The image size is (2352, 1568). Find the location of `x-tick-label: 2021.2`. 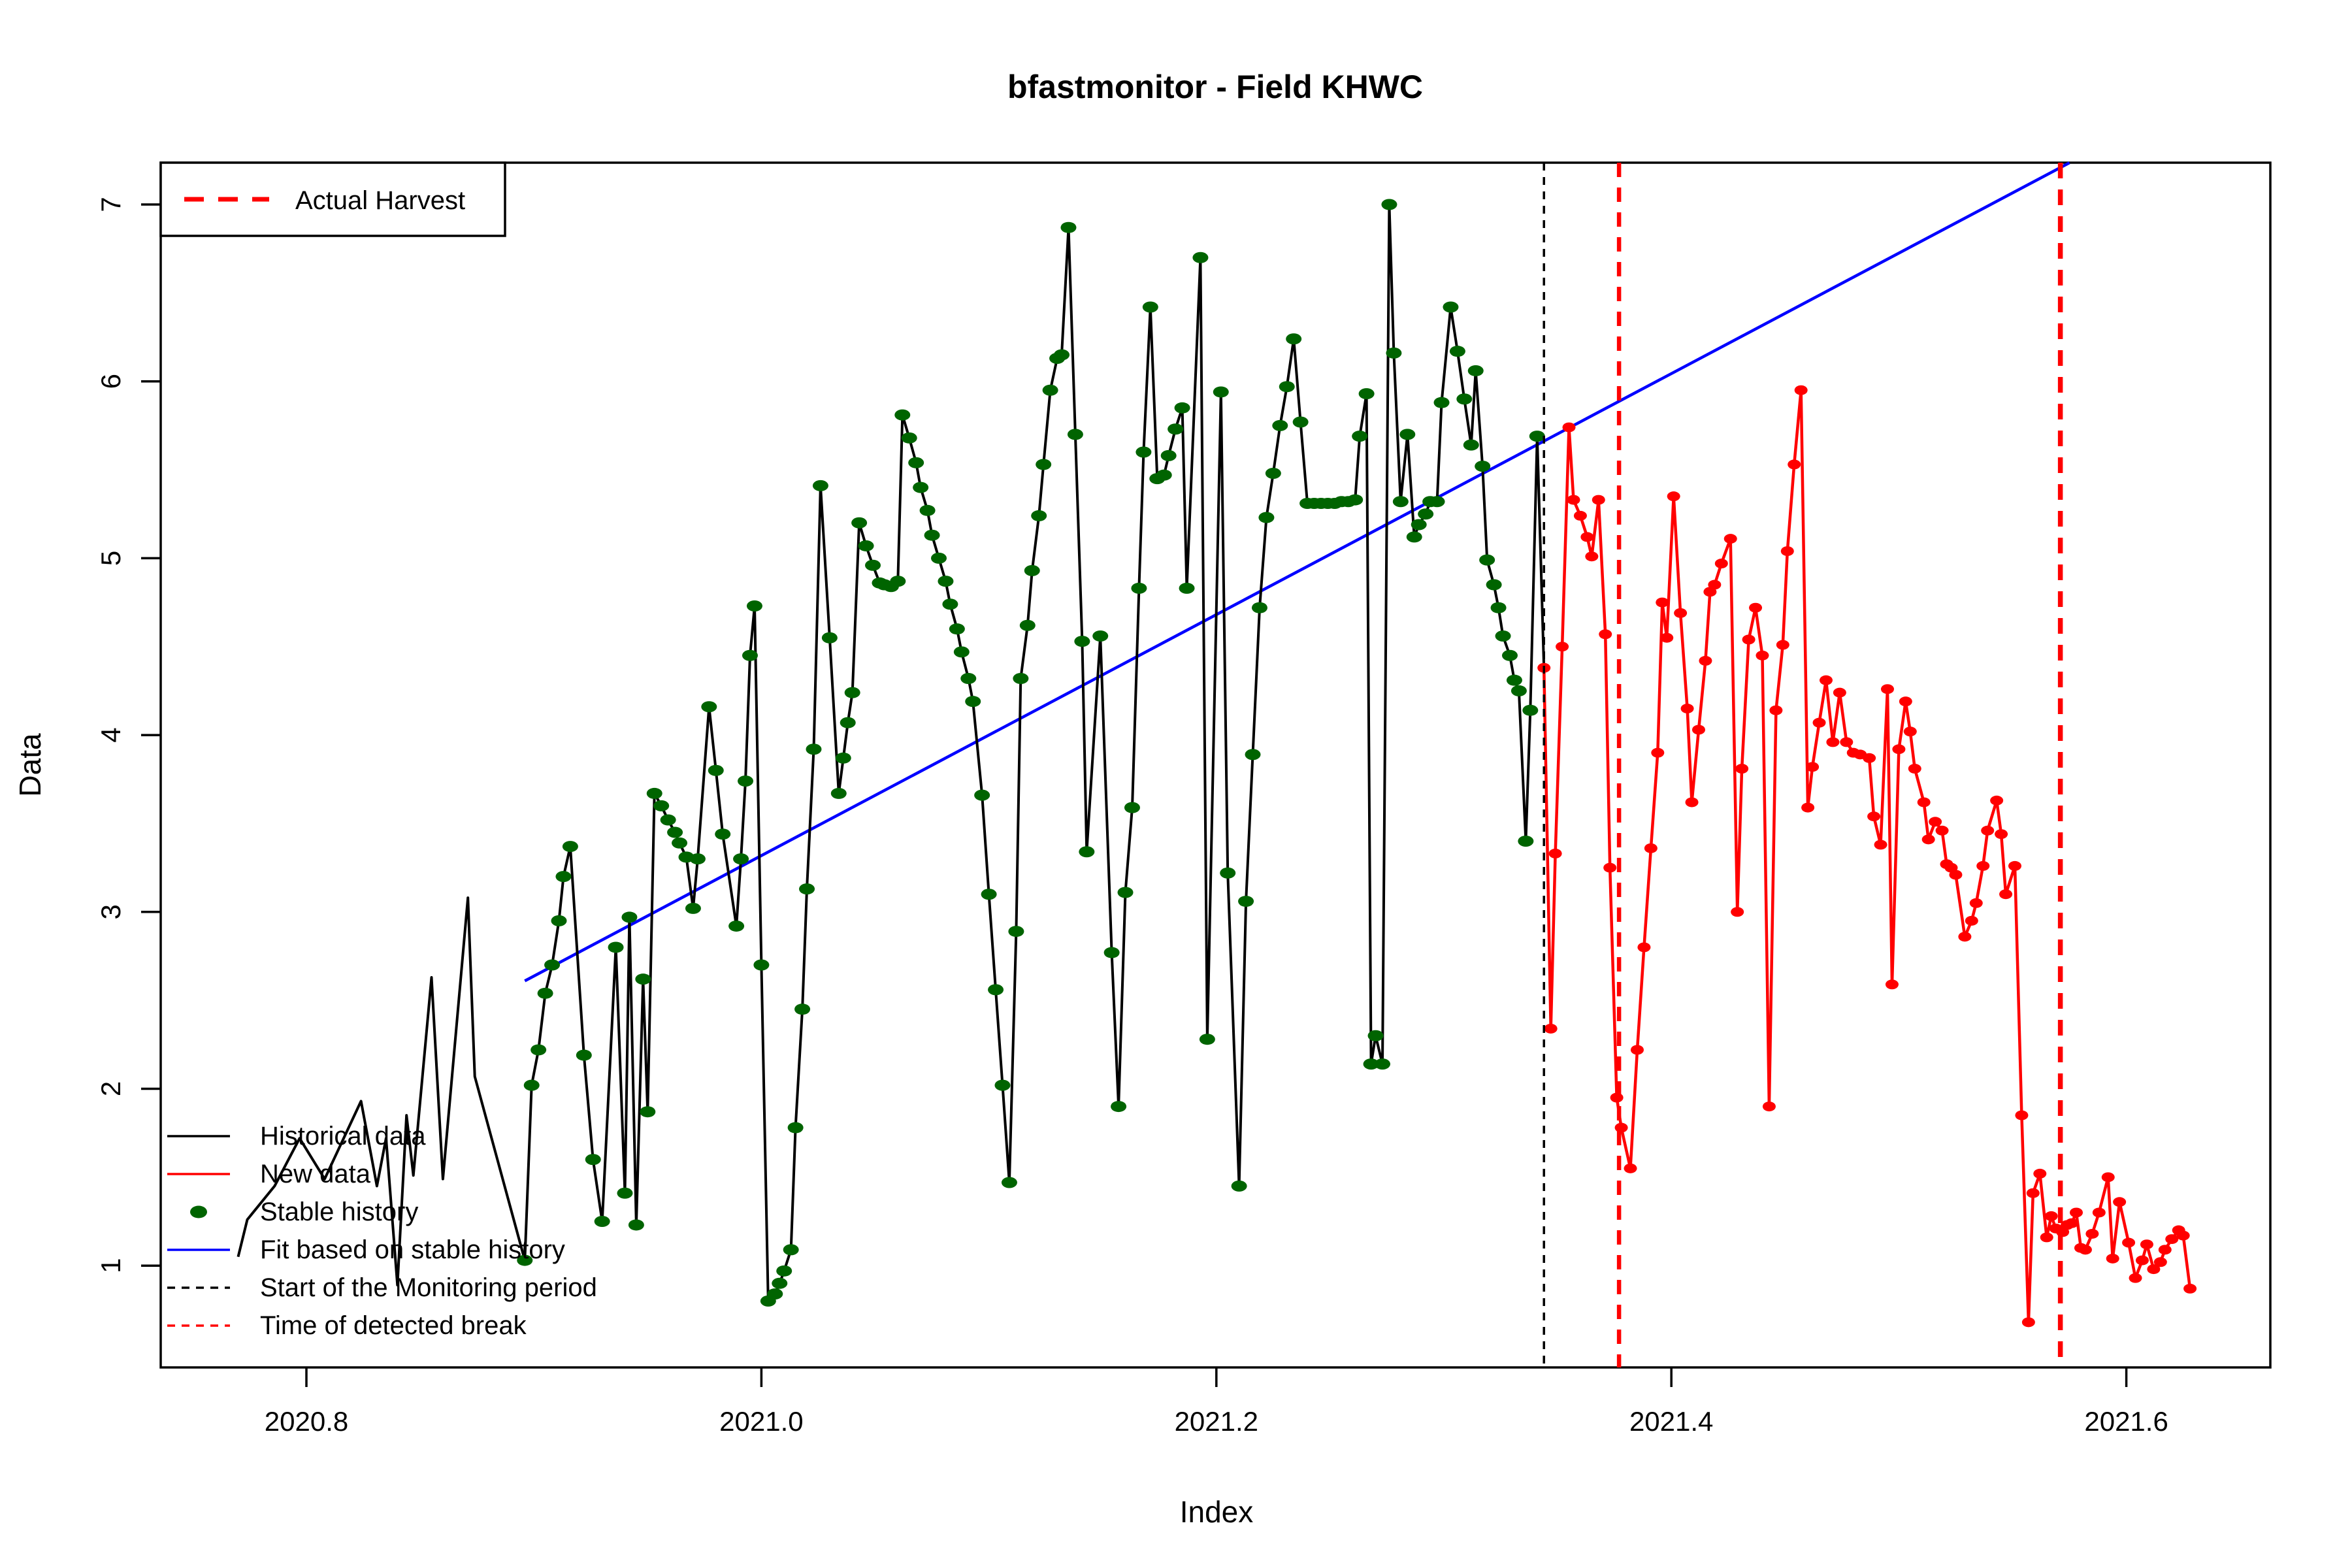

x-tick-label: 2021.2 is located at coordinates (1216, 1421).